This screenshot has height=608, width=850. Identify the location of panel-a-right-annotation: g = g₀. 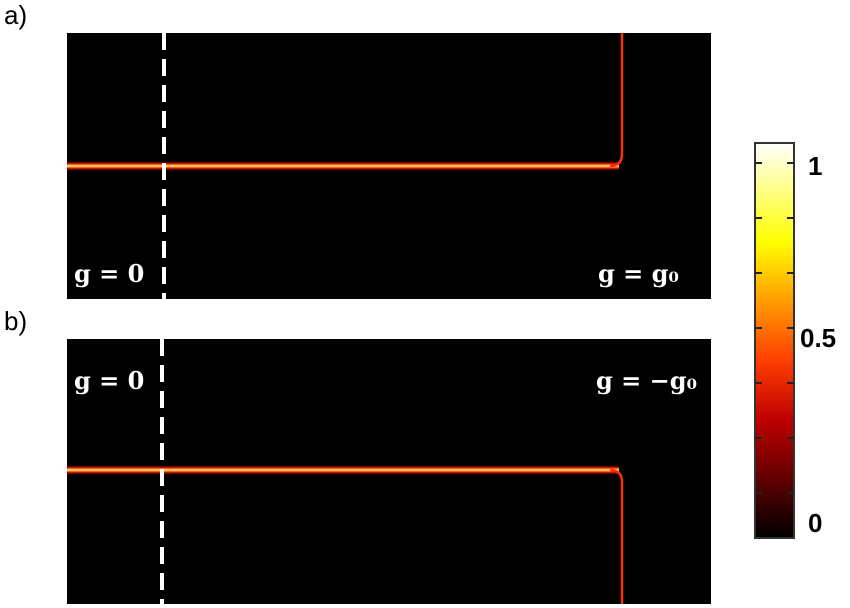
(638, 273).